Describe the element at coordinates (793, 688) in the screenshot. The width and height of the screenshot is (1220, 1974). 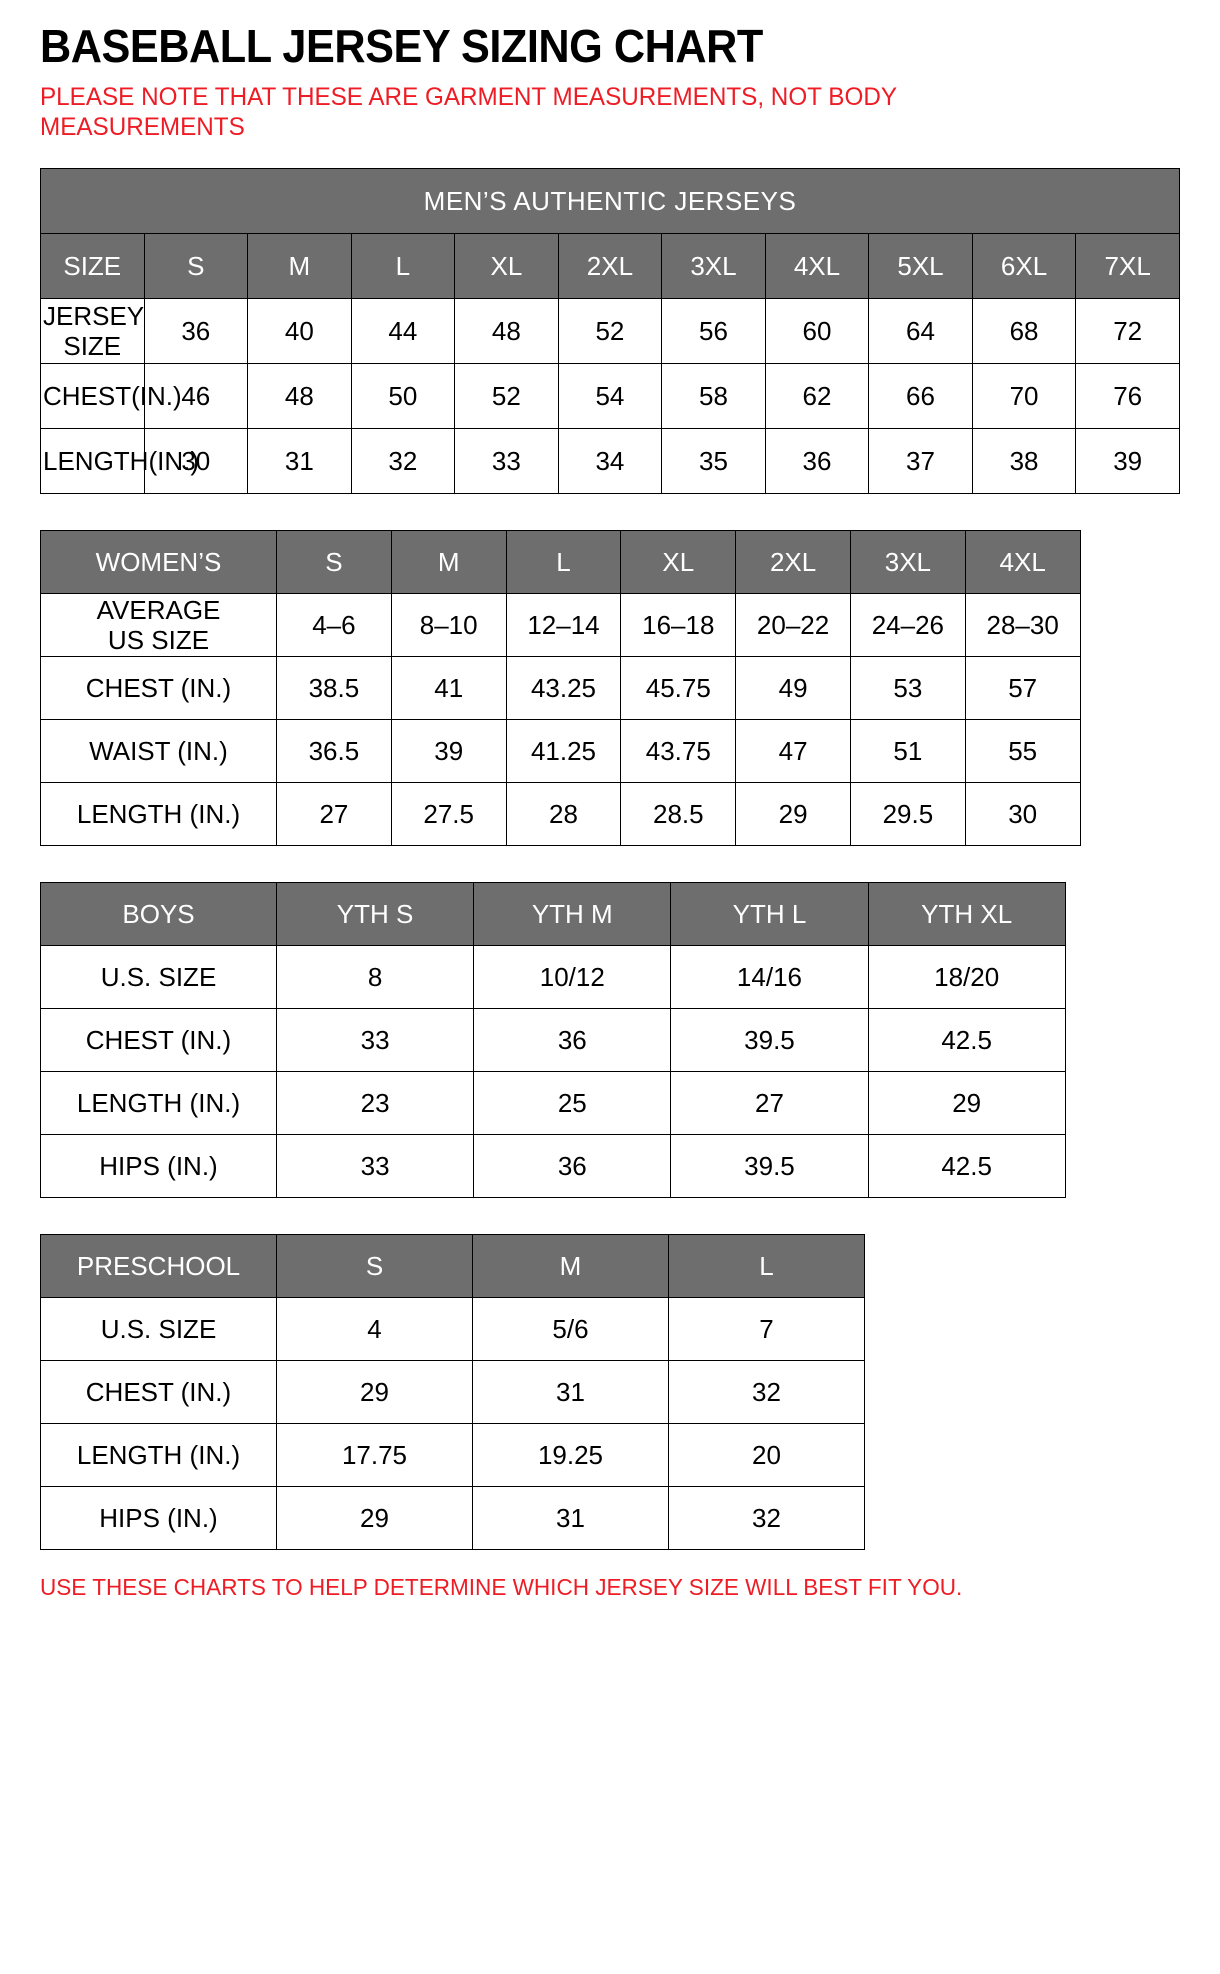
I see `data-cell: 49` at that location.